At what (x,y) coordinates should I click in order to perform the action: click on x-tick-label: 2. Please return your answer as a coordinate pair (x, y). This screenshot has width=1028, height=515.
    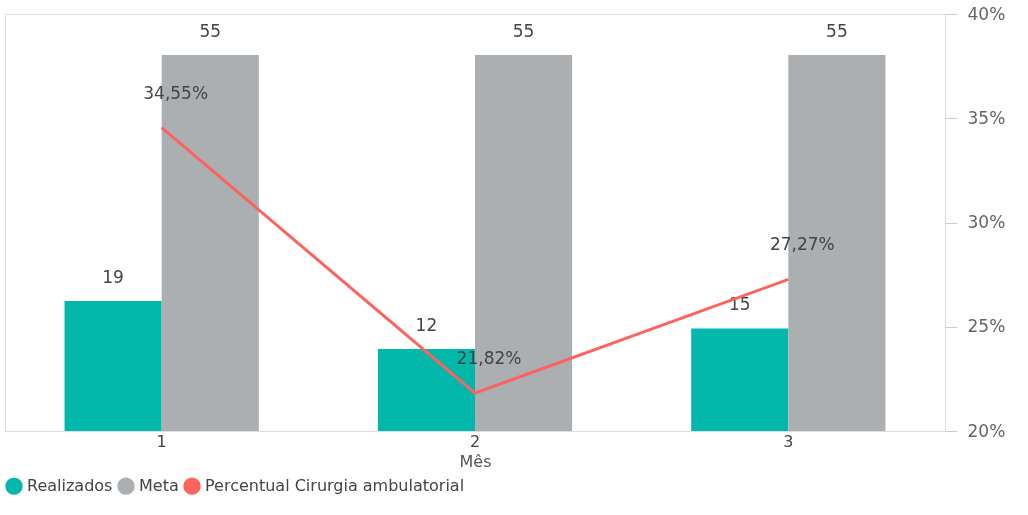
    Looking at the image, I should click on (475, 441).